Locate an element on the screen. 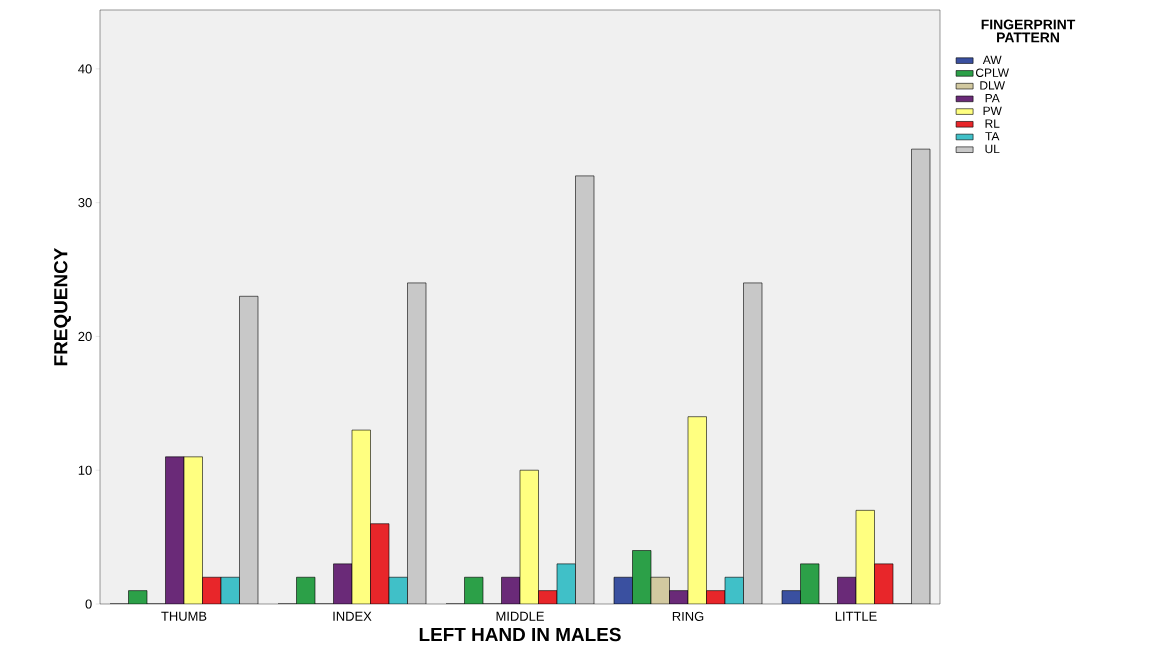  legend-label: AW is located at coordinates (992, 59).